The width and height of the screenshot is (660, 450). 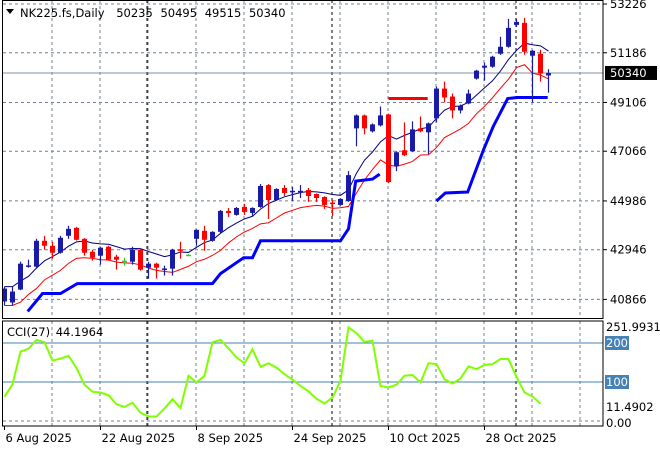 What do you see at coordinates (628, 102) in the screenshot?
I see `price-tick-label: 49106` at bounding box center [628, 102].